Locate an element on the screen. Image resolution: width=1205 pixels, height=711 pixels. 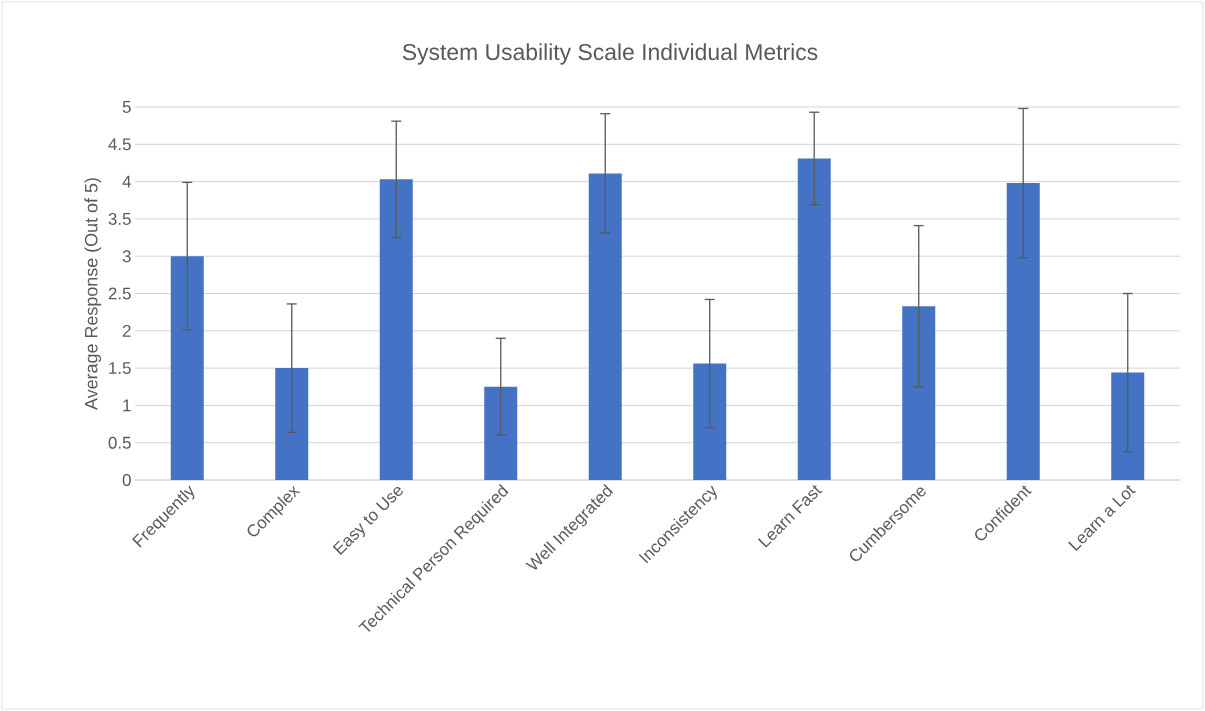
y-tick-label: 4.5 is located at coordinates (119, 144).